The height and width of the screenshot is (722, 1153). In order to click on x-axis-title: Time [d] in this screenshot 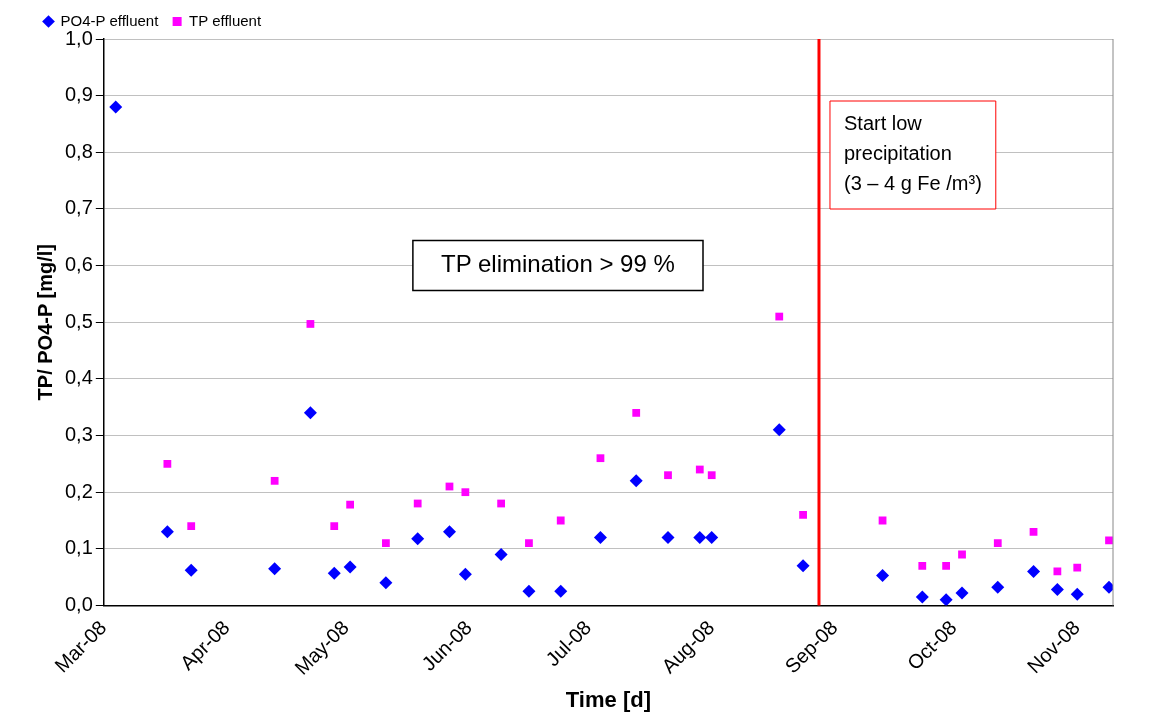, I will do `click(608, 699)`.